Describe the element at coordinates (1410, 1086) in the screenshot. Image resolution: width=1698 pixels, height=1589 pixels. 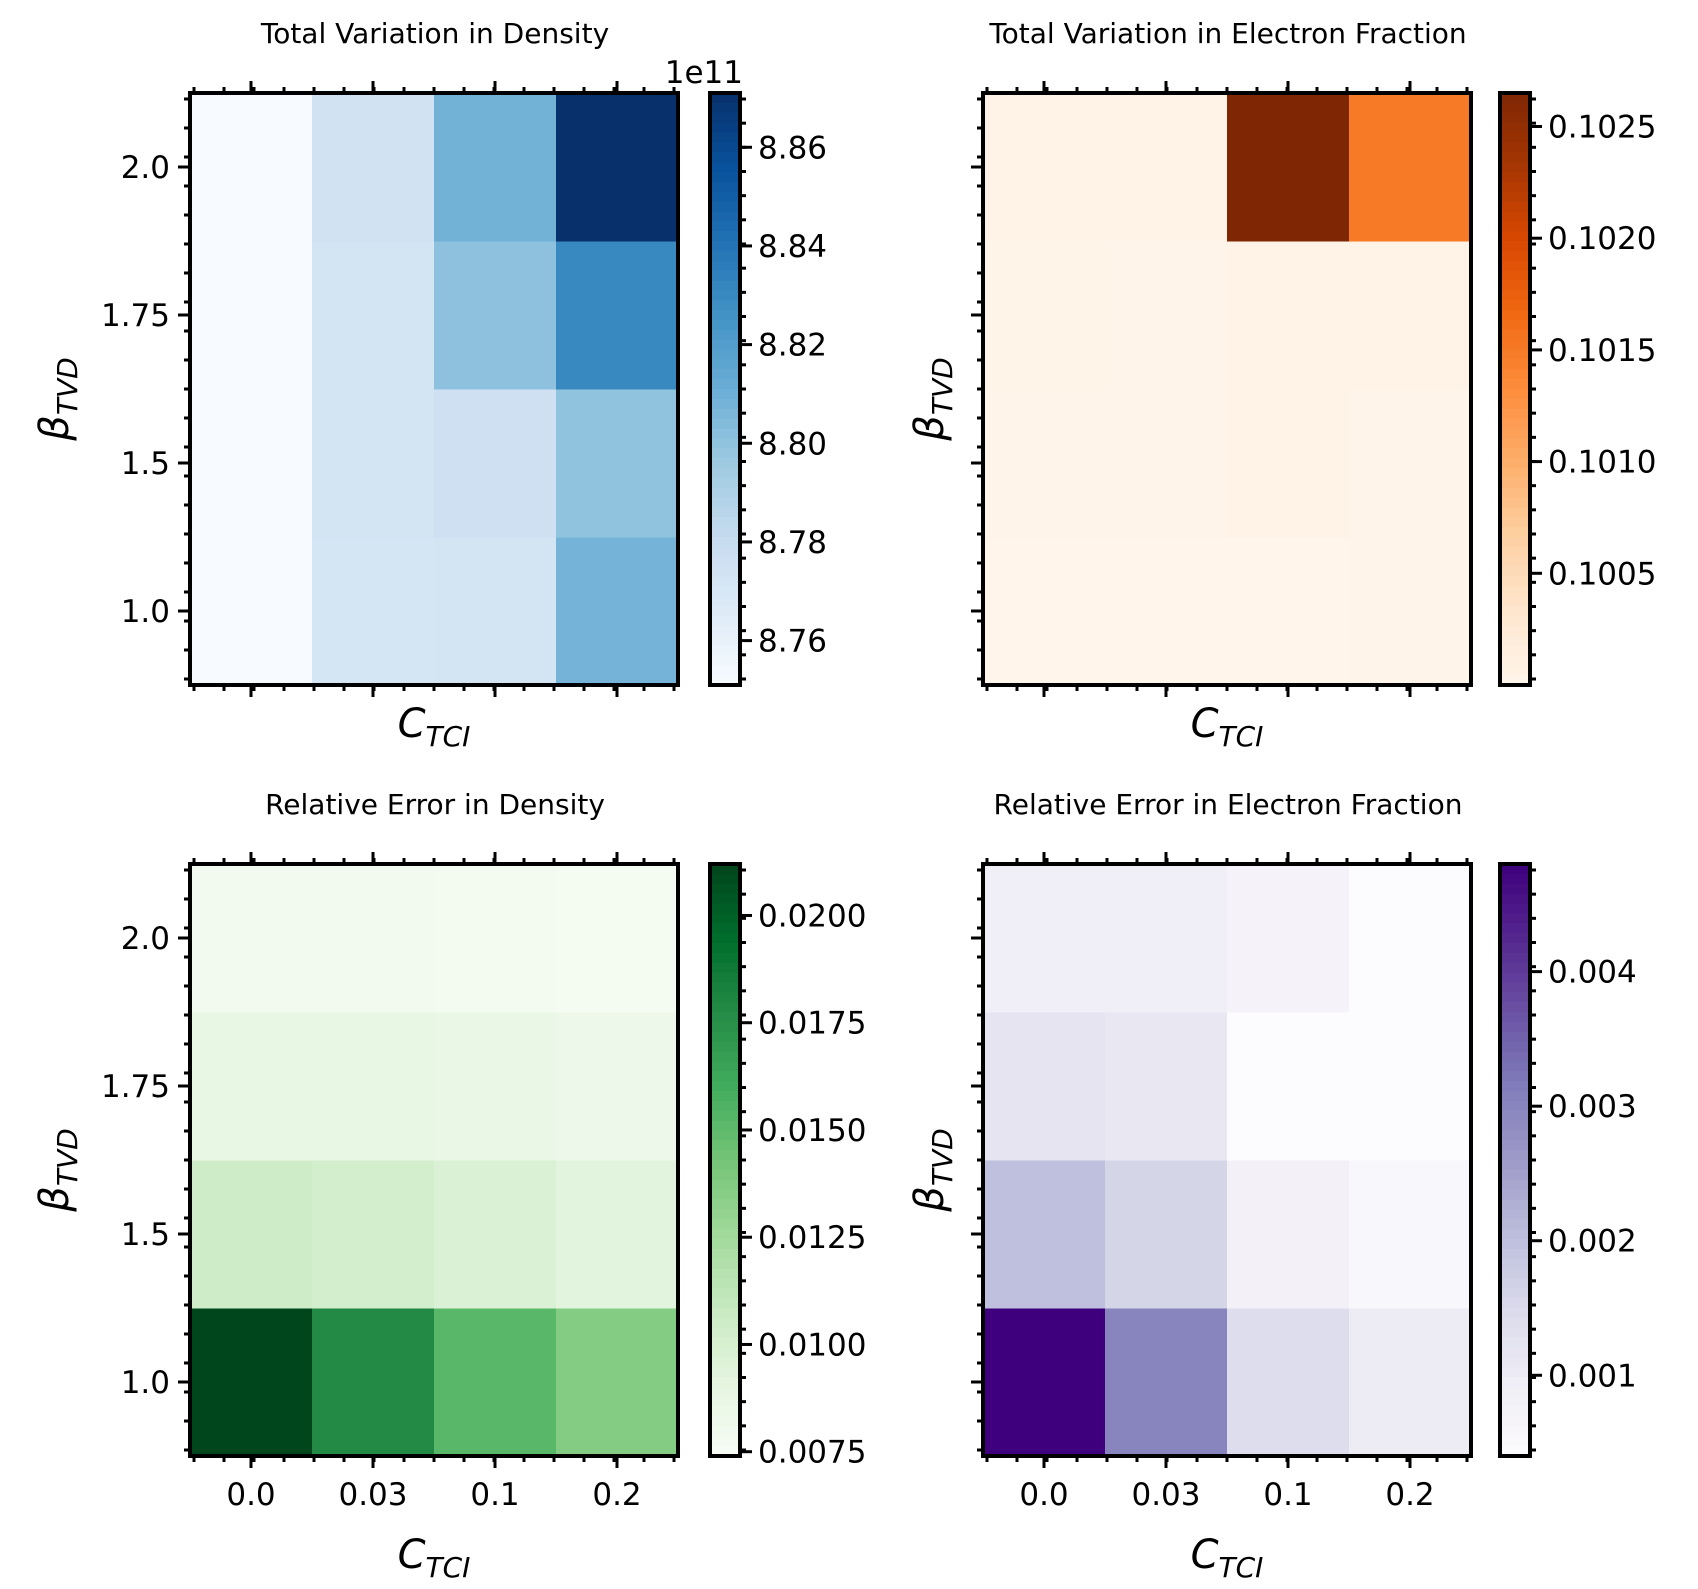
I see `heatmap-cell-r2-c3` at that location.